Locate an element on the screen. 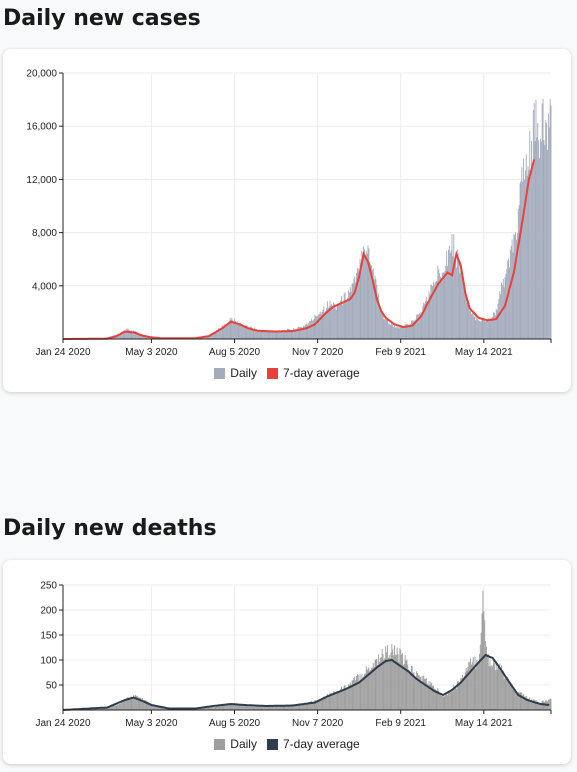 The height and width of the screenshot is (772, 577). cases-legend-daily: Daily is located at coordinates (235, 373).